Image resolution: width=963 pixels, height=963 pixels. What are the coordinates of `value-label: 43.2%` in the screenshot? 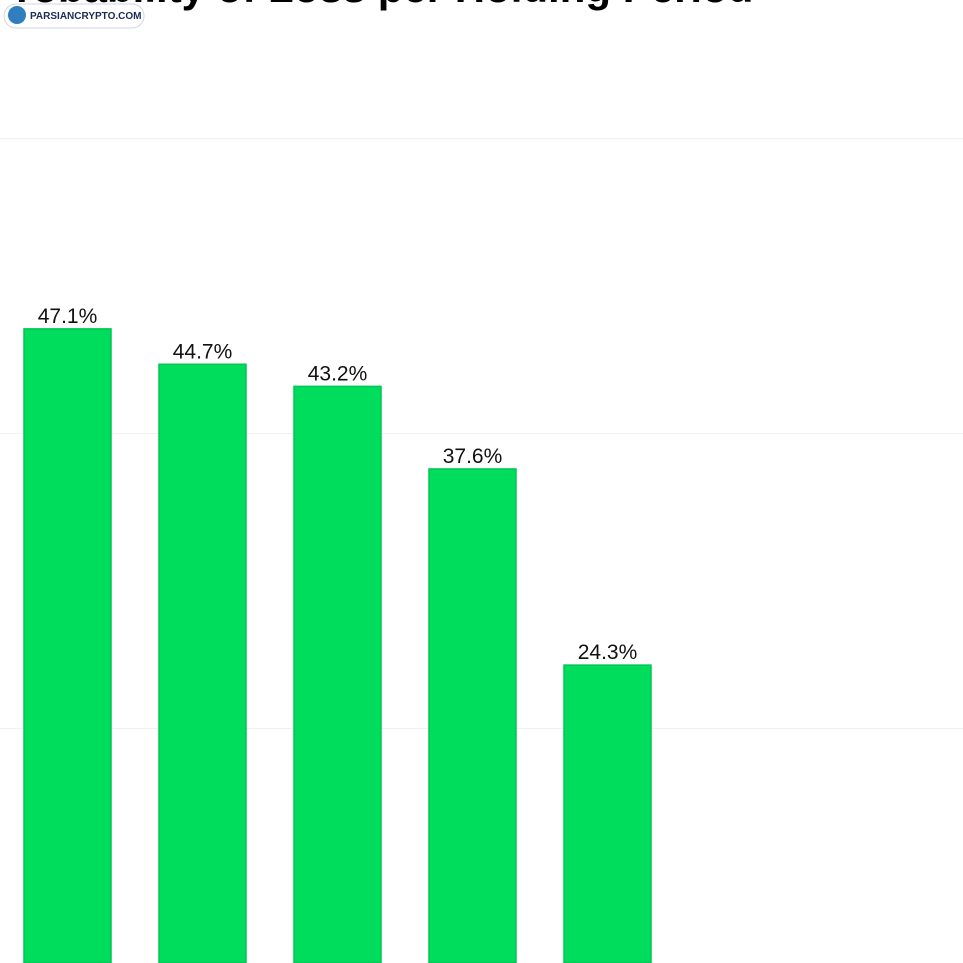 It's located at (338, 373).